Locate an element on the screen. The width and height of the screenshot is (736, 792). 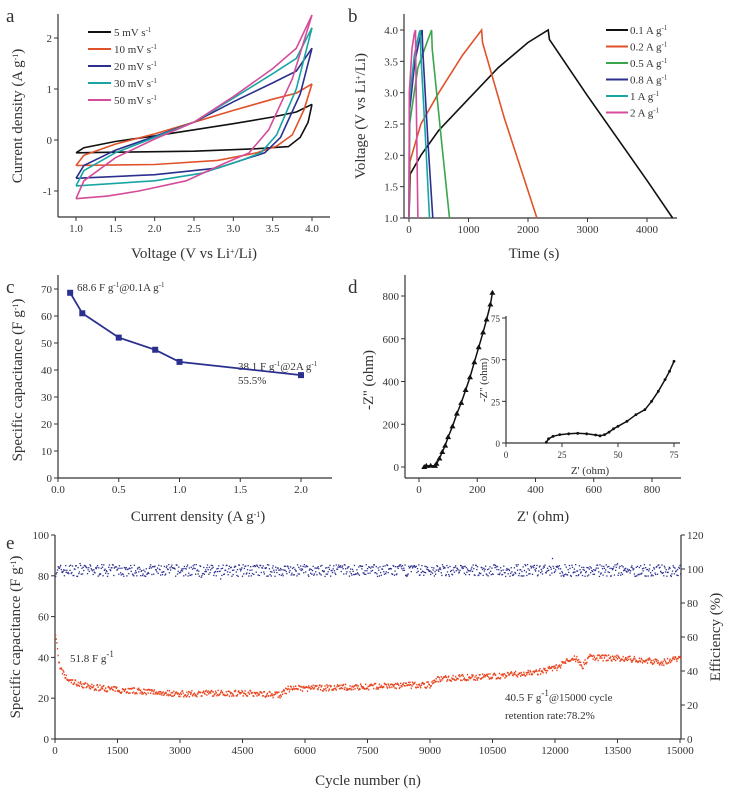
x-tick-label-e: 15000 is located at coordinates (680, 751).